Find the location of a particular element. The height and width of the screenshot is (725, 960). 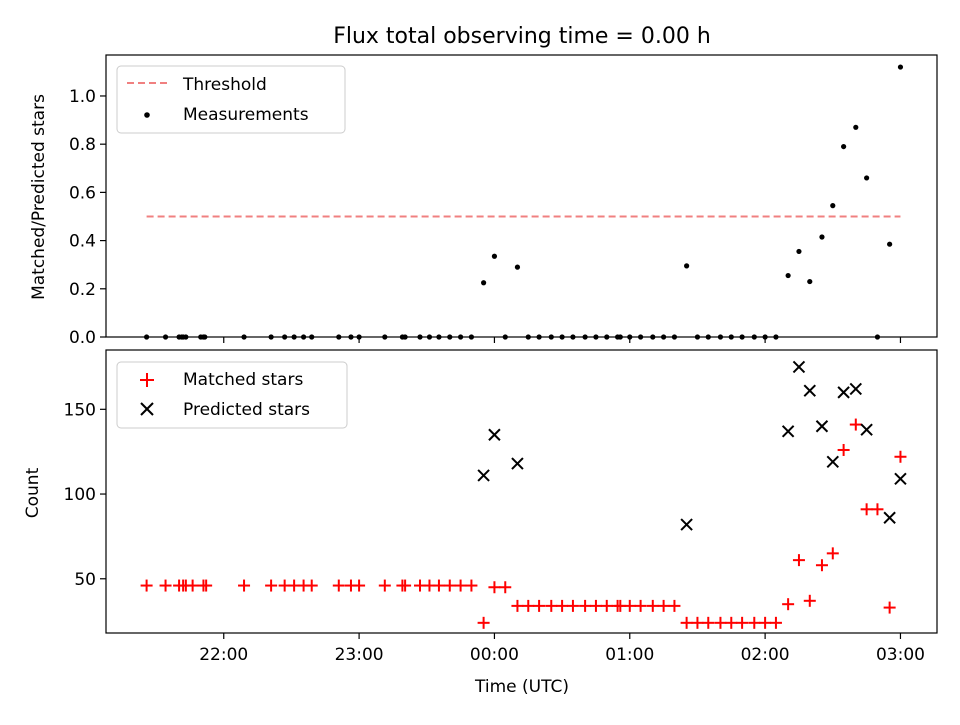

top-y-axis-label: Matched/Predicted stars is located at coordinates (39, 197).